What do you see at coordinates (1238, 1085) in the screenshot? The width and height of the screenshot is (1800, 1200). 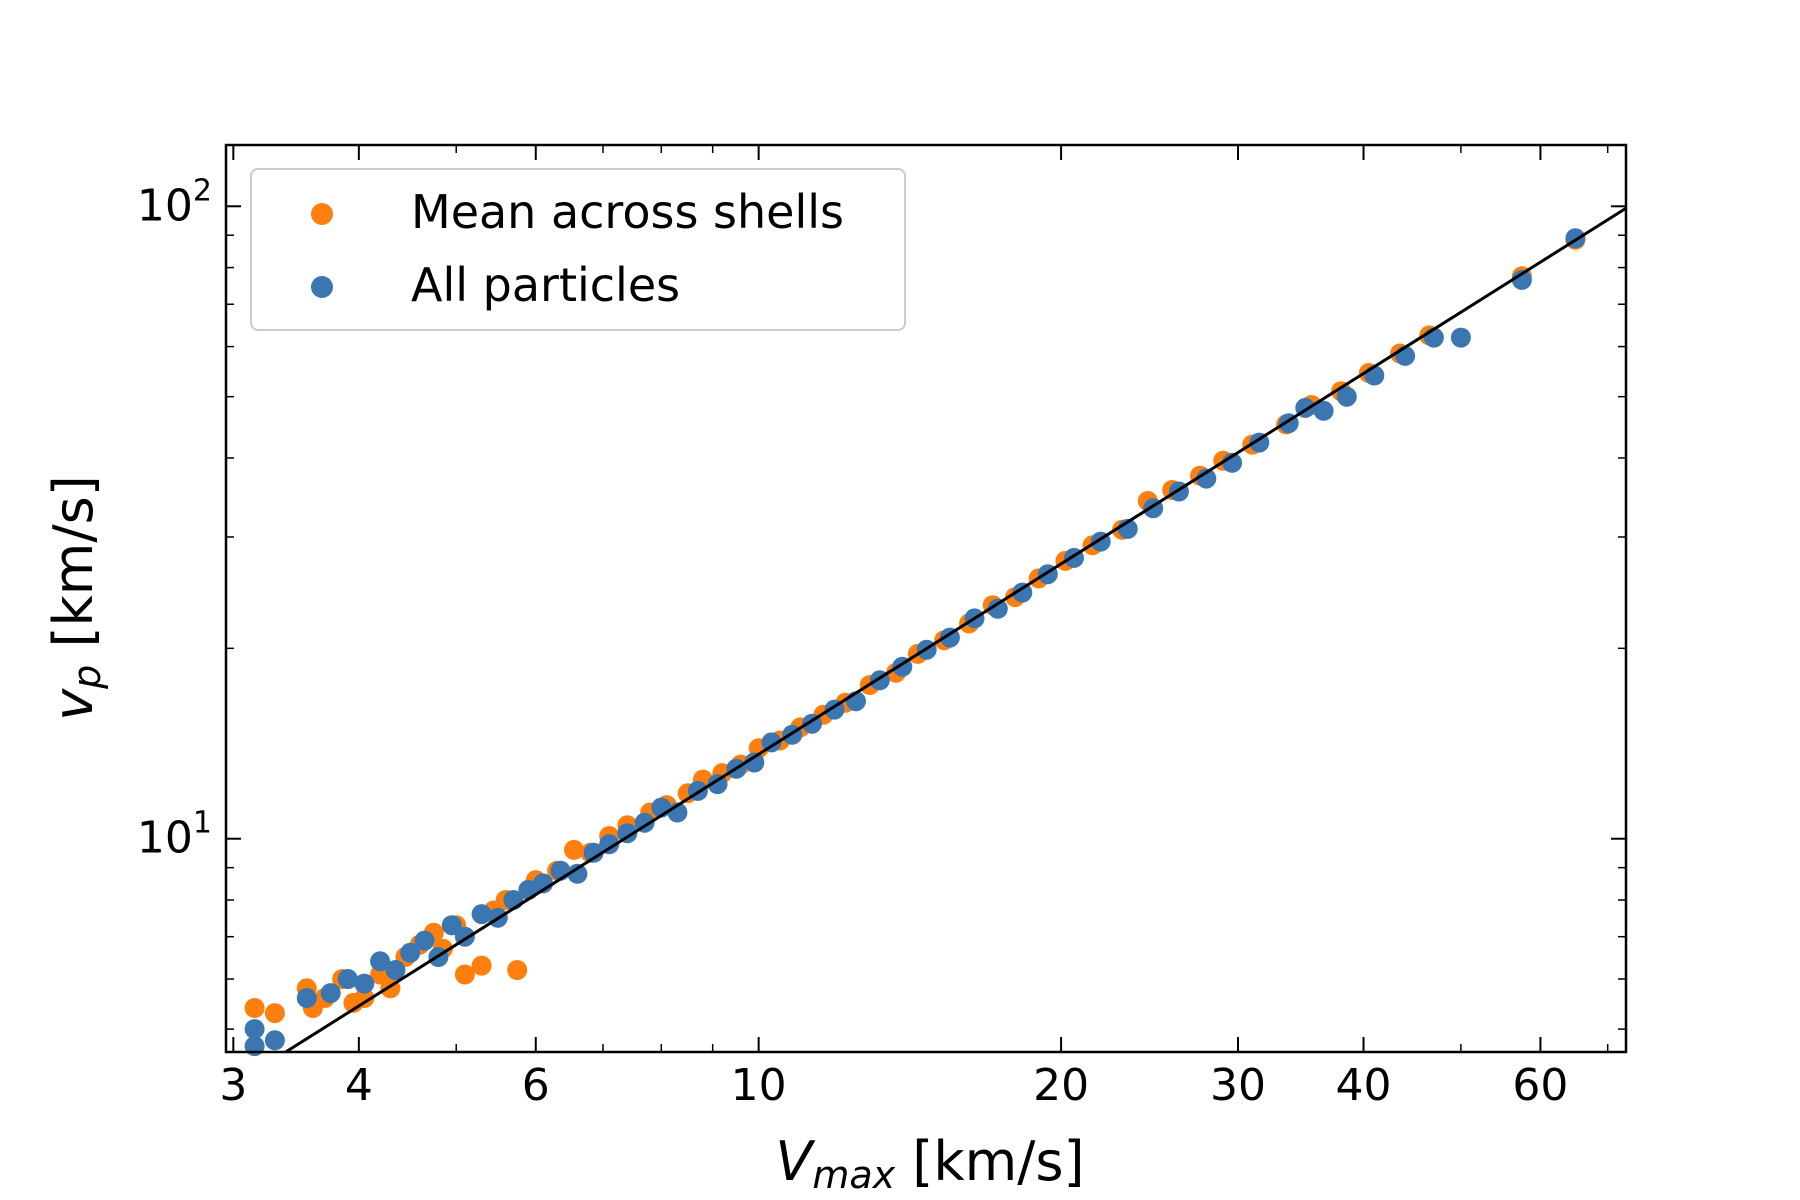 I see `x-tick-label: 30` at bounding box center [1238, 1085].